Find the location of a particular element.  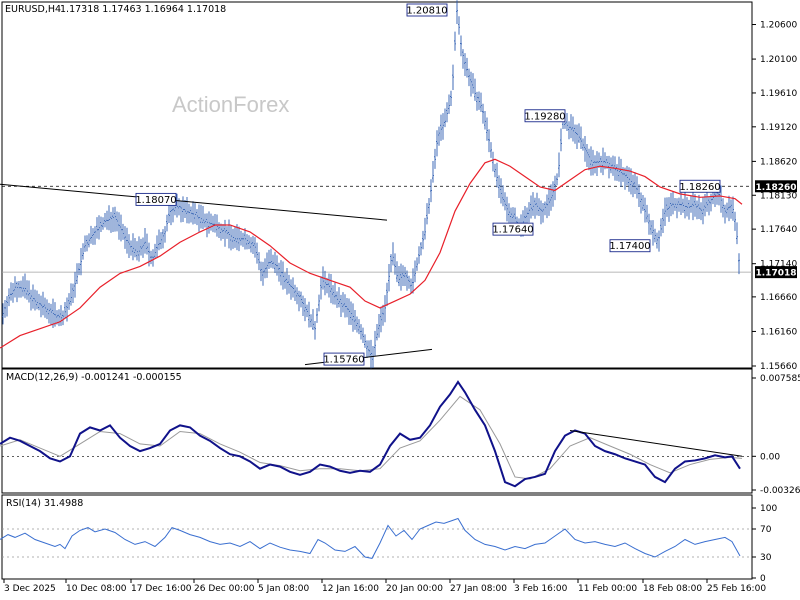

price-ytick-label: 1.17140 is located at coordinates (778, 265).